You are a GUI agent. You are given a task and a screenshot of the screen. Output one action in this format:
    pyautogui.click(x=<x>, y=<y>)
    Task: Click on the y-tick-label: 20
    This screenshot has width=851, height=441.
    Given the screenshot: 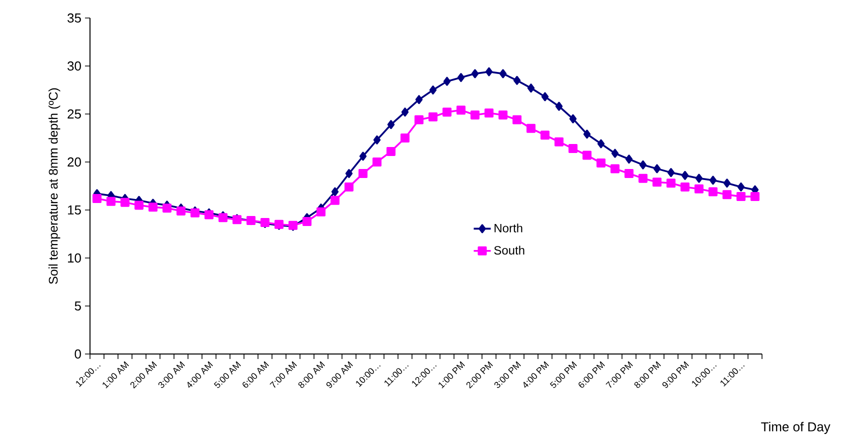 What is the action you would take?
    pyautogui.click(x=74, y=162)
    